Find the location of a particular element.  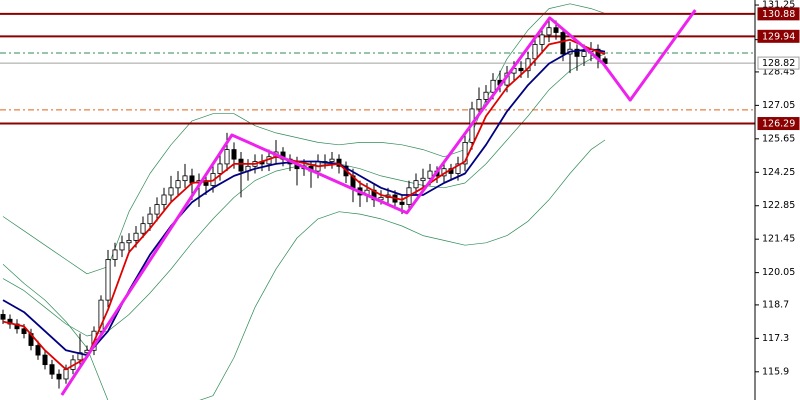

level-label: 126.29 is located at coordinates (778, 124).